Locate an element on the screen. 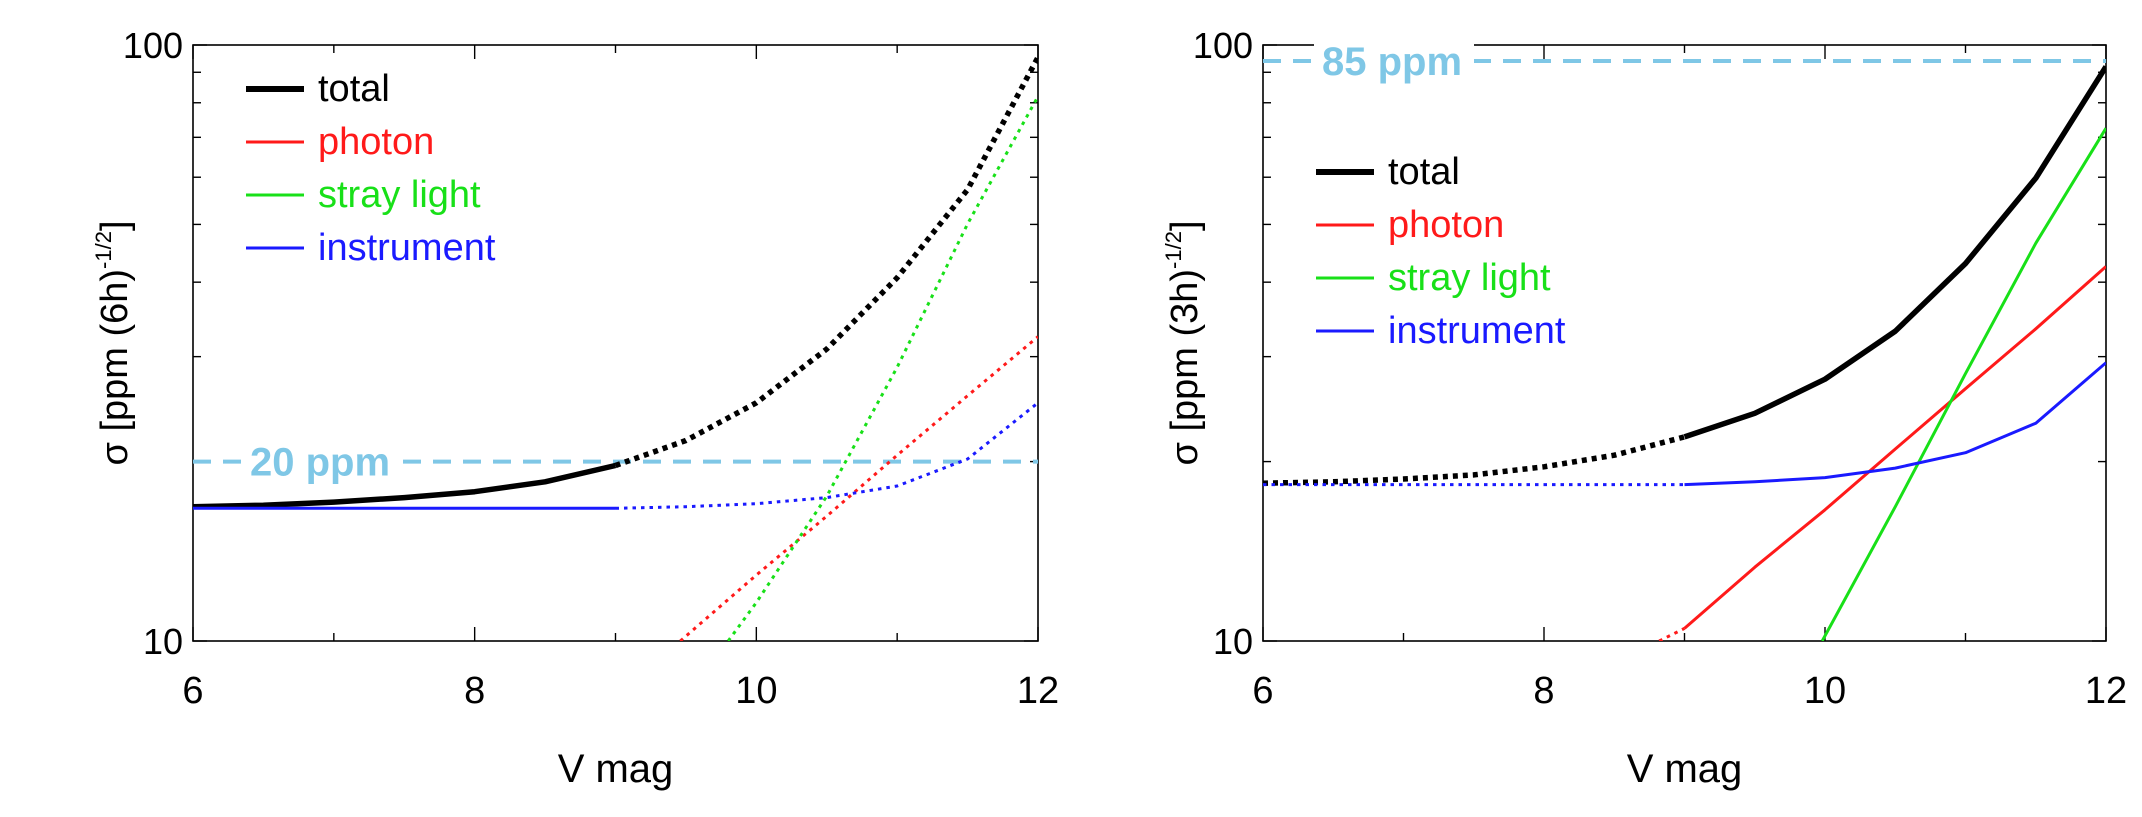  requirement-label: 20 ppm is located at coordinates (320, 463).